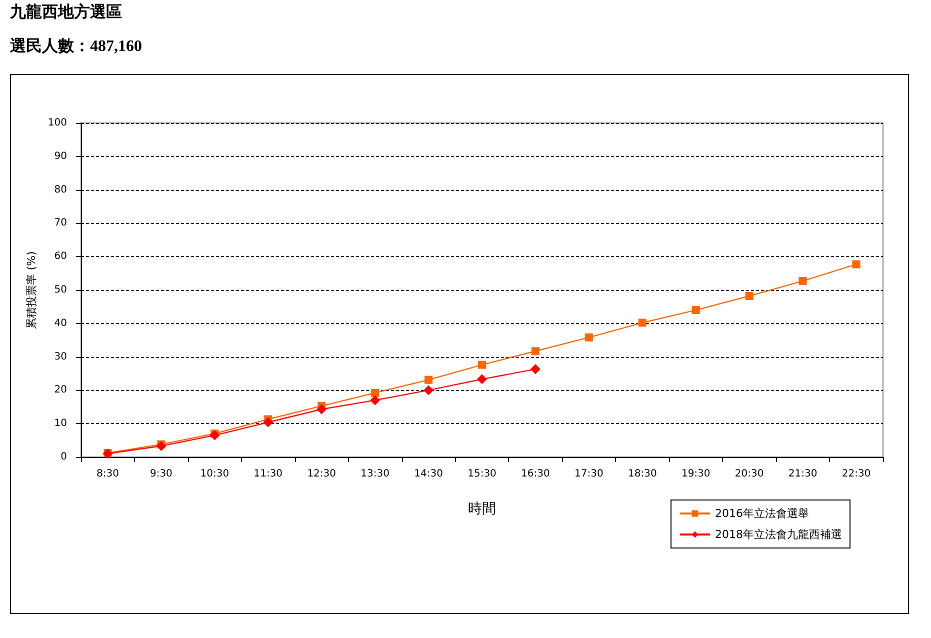 The width and height of the screenshot is (931, 638). What do you see at coordinates (642, 474) in the screenshot?
I see `x-tick-label: 18:30` at bounding box center [642, 474].